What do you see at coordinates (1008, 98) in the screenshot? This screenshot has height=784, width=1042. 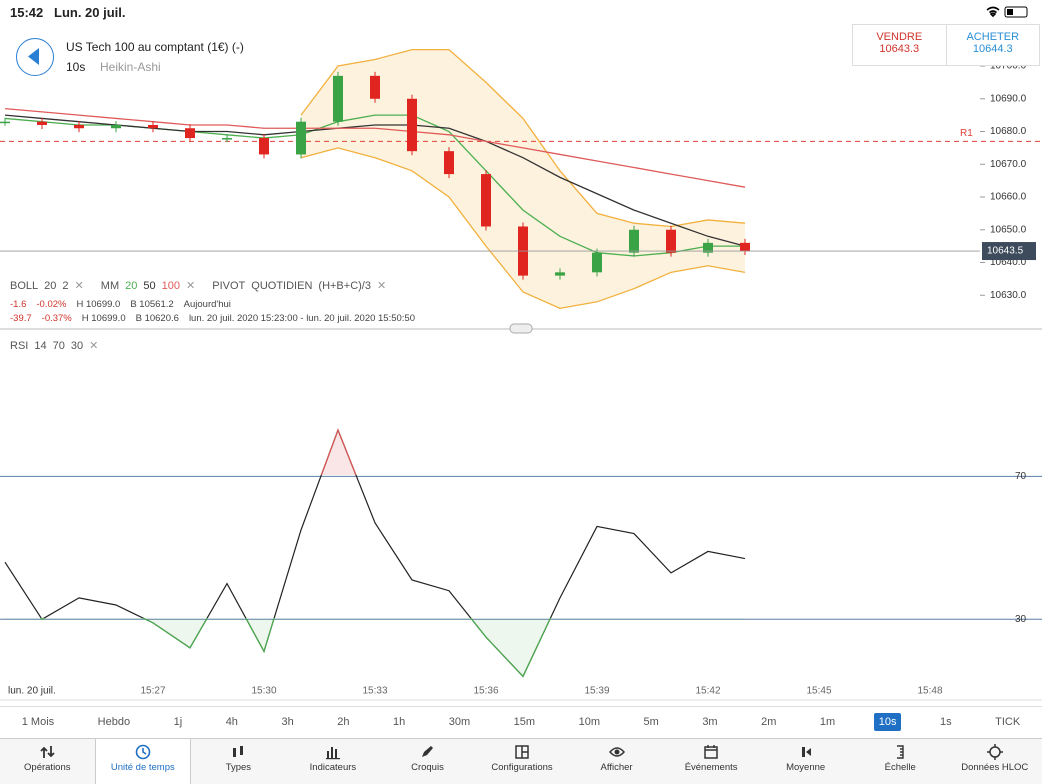 I see `y-tick-label: 10690.0` at bounding box center [1008, 98].